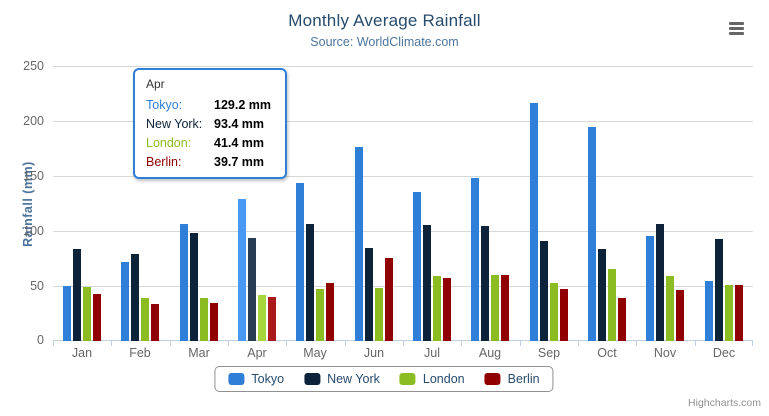  I want to click on tooltip-series-label: New York:, so click(174, 124).